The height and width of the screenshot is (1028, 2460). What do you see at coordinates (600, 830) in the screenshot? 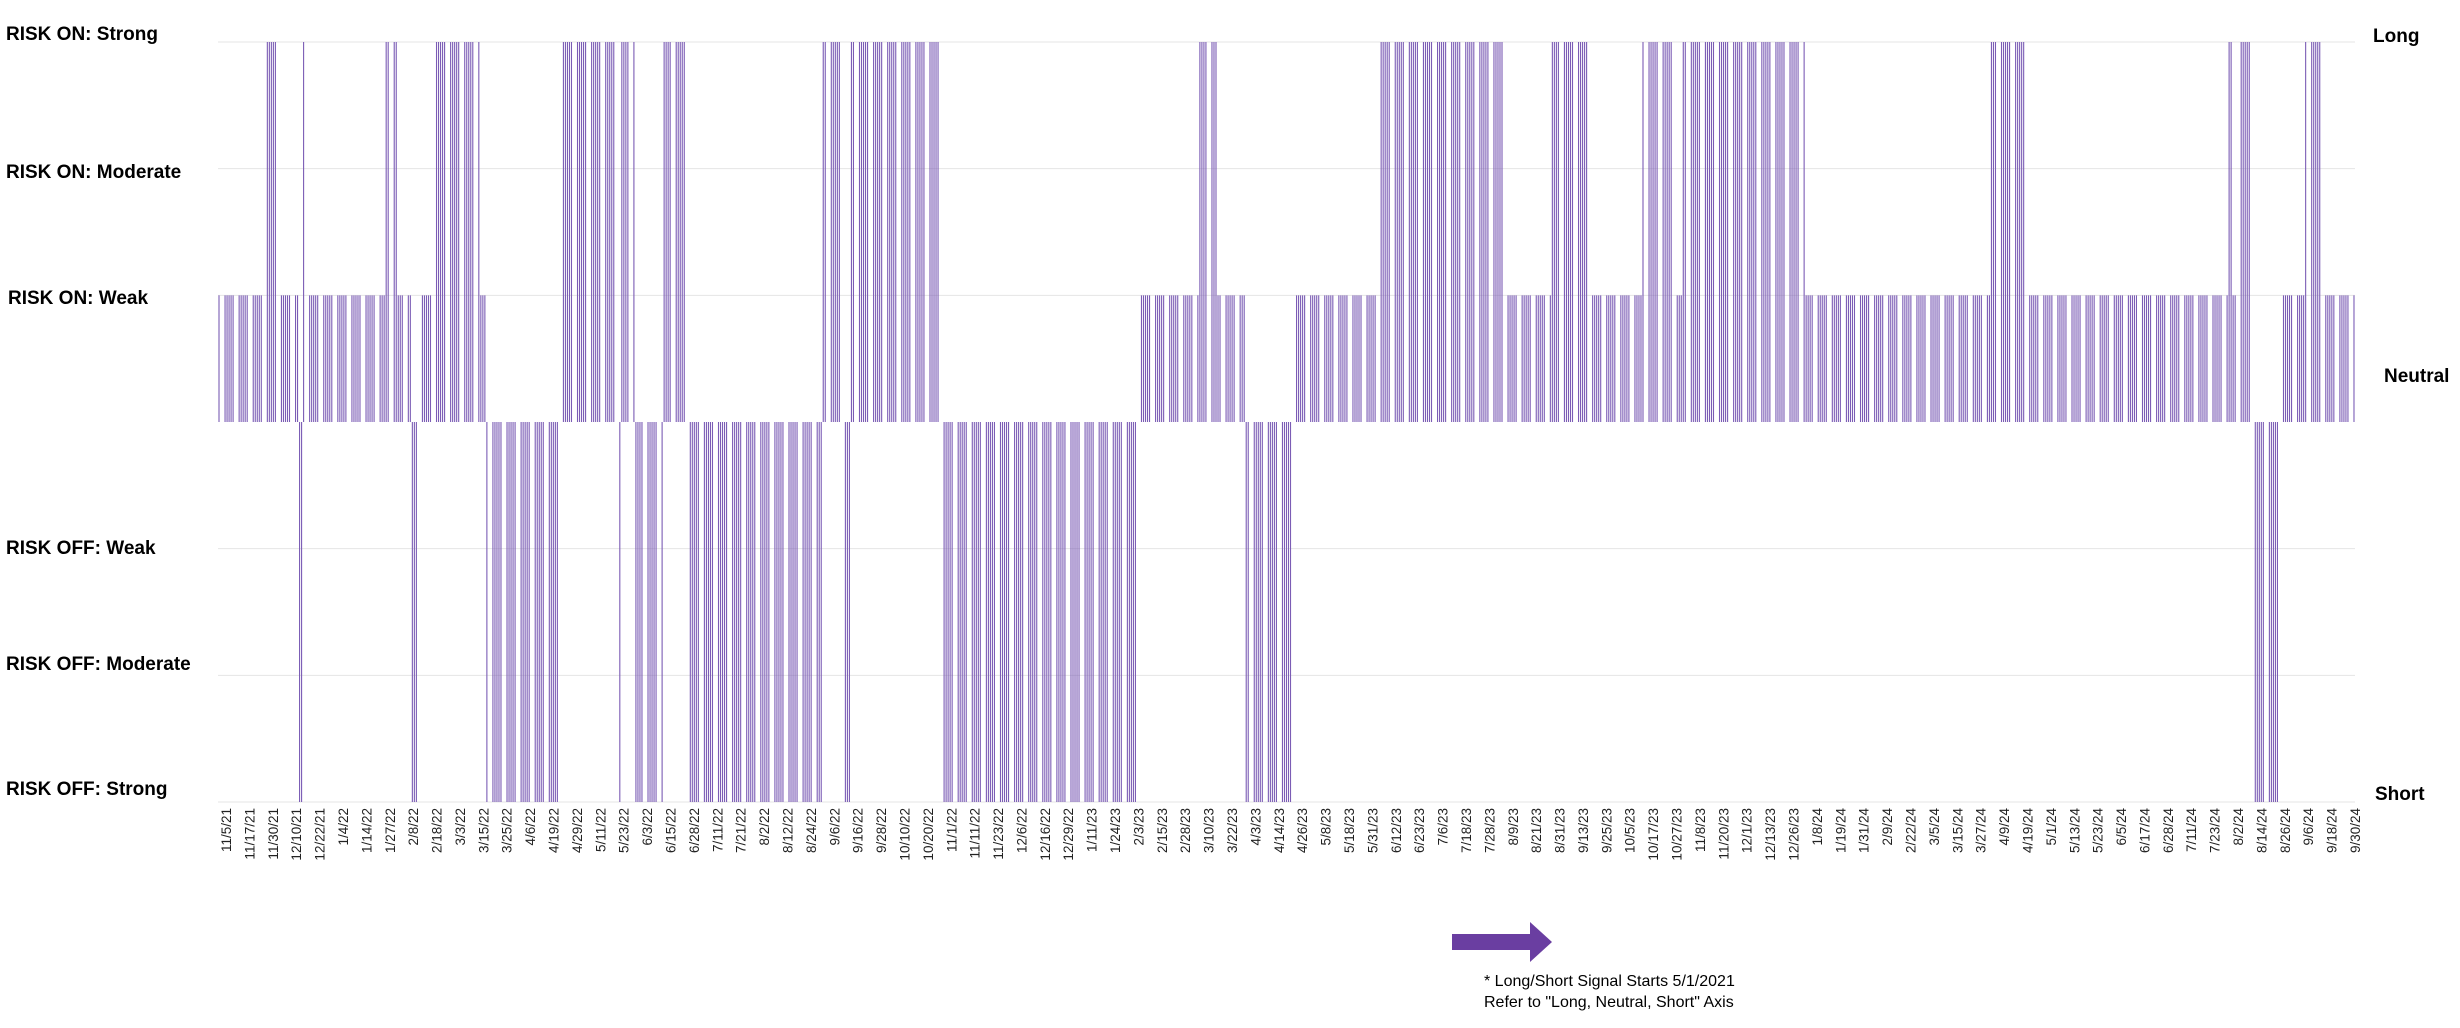
I see `x-tick-label: 5/11/22` at bounding box center [600, 830].